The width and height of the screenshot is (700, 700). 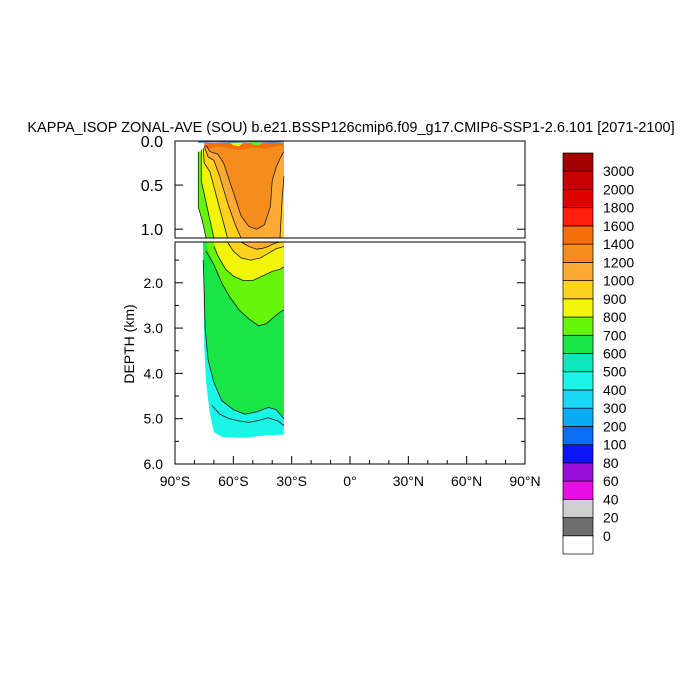 What do you see at coordinates (618, 226) in the screenshot?
I see `colorbar-label: 1600` at bounding box center [618, 226].